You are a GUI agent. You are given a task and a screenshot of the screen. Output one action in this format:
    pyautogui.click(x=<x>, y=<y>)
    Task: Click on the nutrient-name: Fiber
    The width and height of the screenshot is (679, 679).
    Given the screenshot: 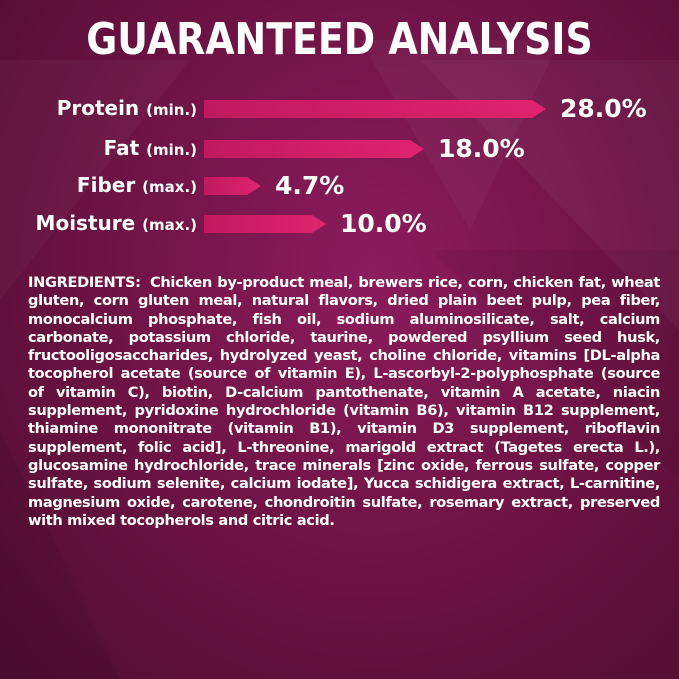 What is the action you would take?
    pyautogui.click(x=106, y=185)
    